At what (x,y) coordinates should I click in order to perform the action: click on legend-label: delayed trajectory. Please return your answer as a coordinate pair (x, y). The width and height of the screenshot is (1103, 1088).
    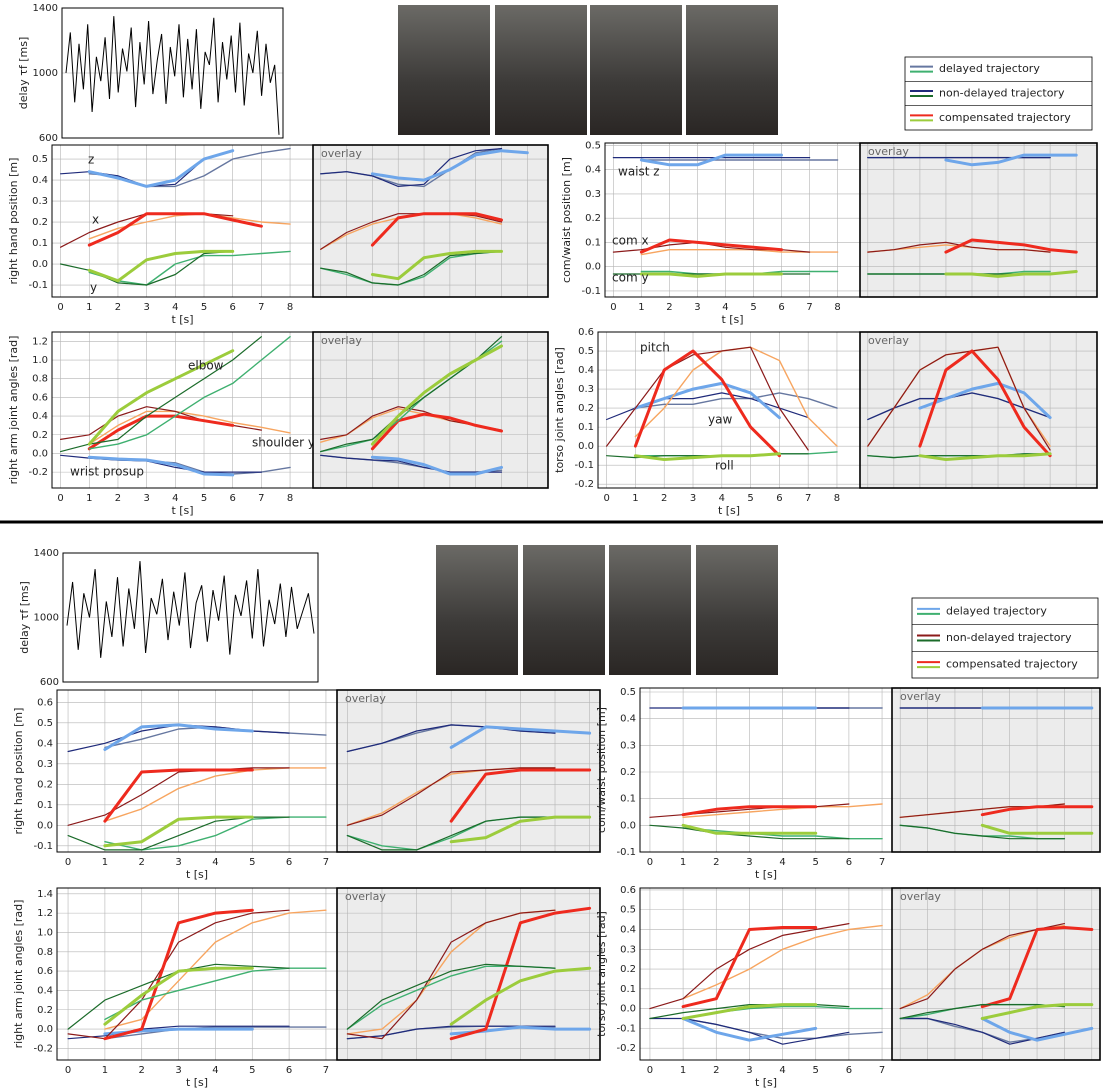
    Looking at the image, I should click on (989, 68).